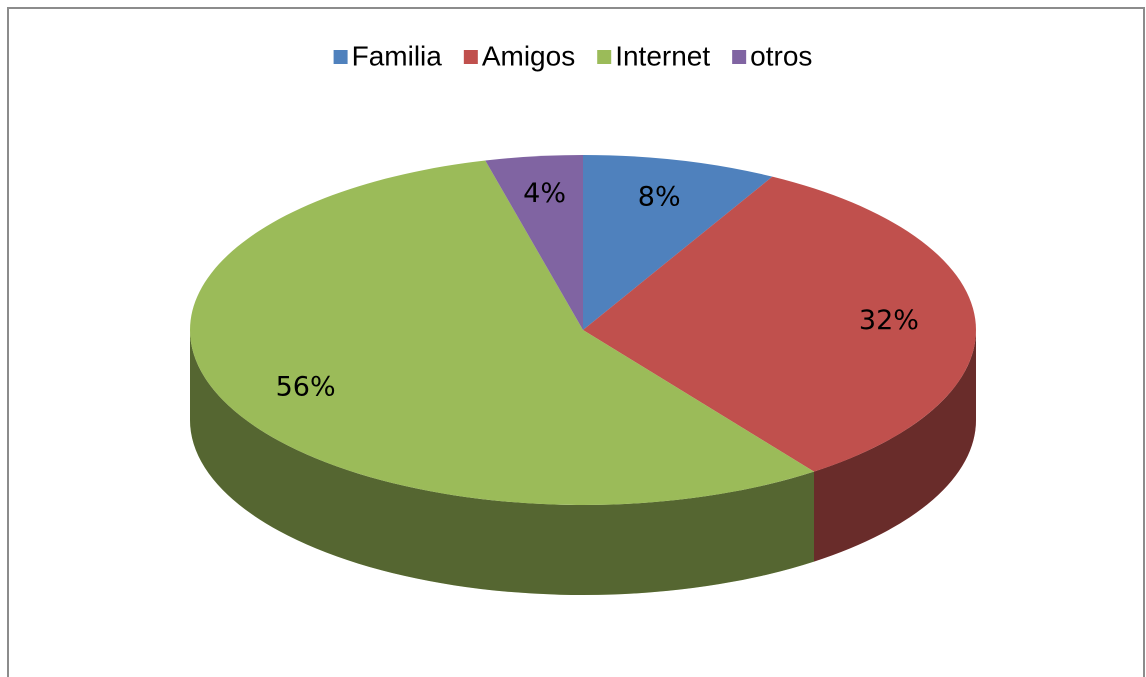 This screenshot has height=677, width=1146. Describe the element at coordinates (889, 320) in the screenshot. I see `data-label: 32%` at that location.